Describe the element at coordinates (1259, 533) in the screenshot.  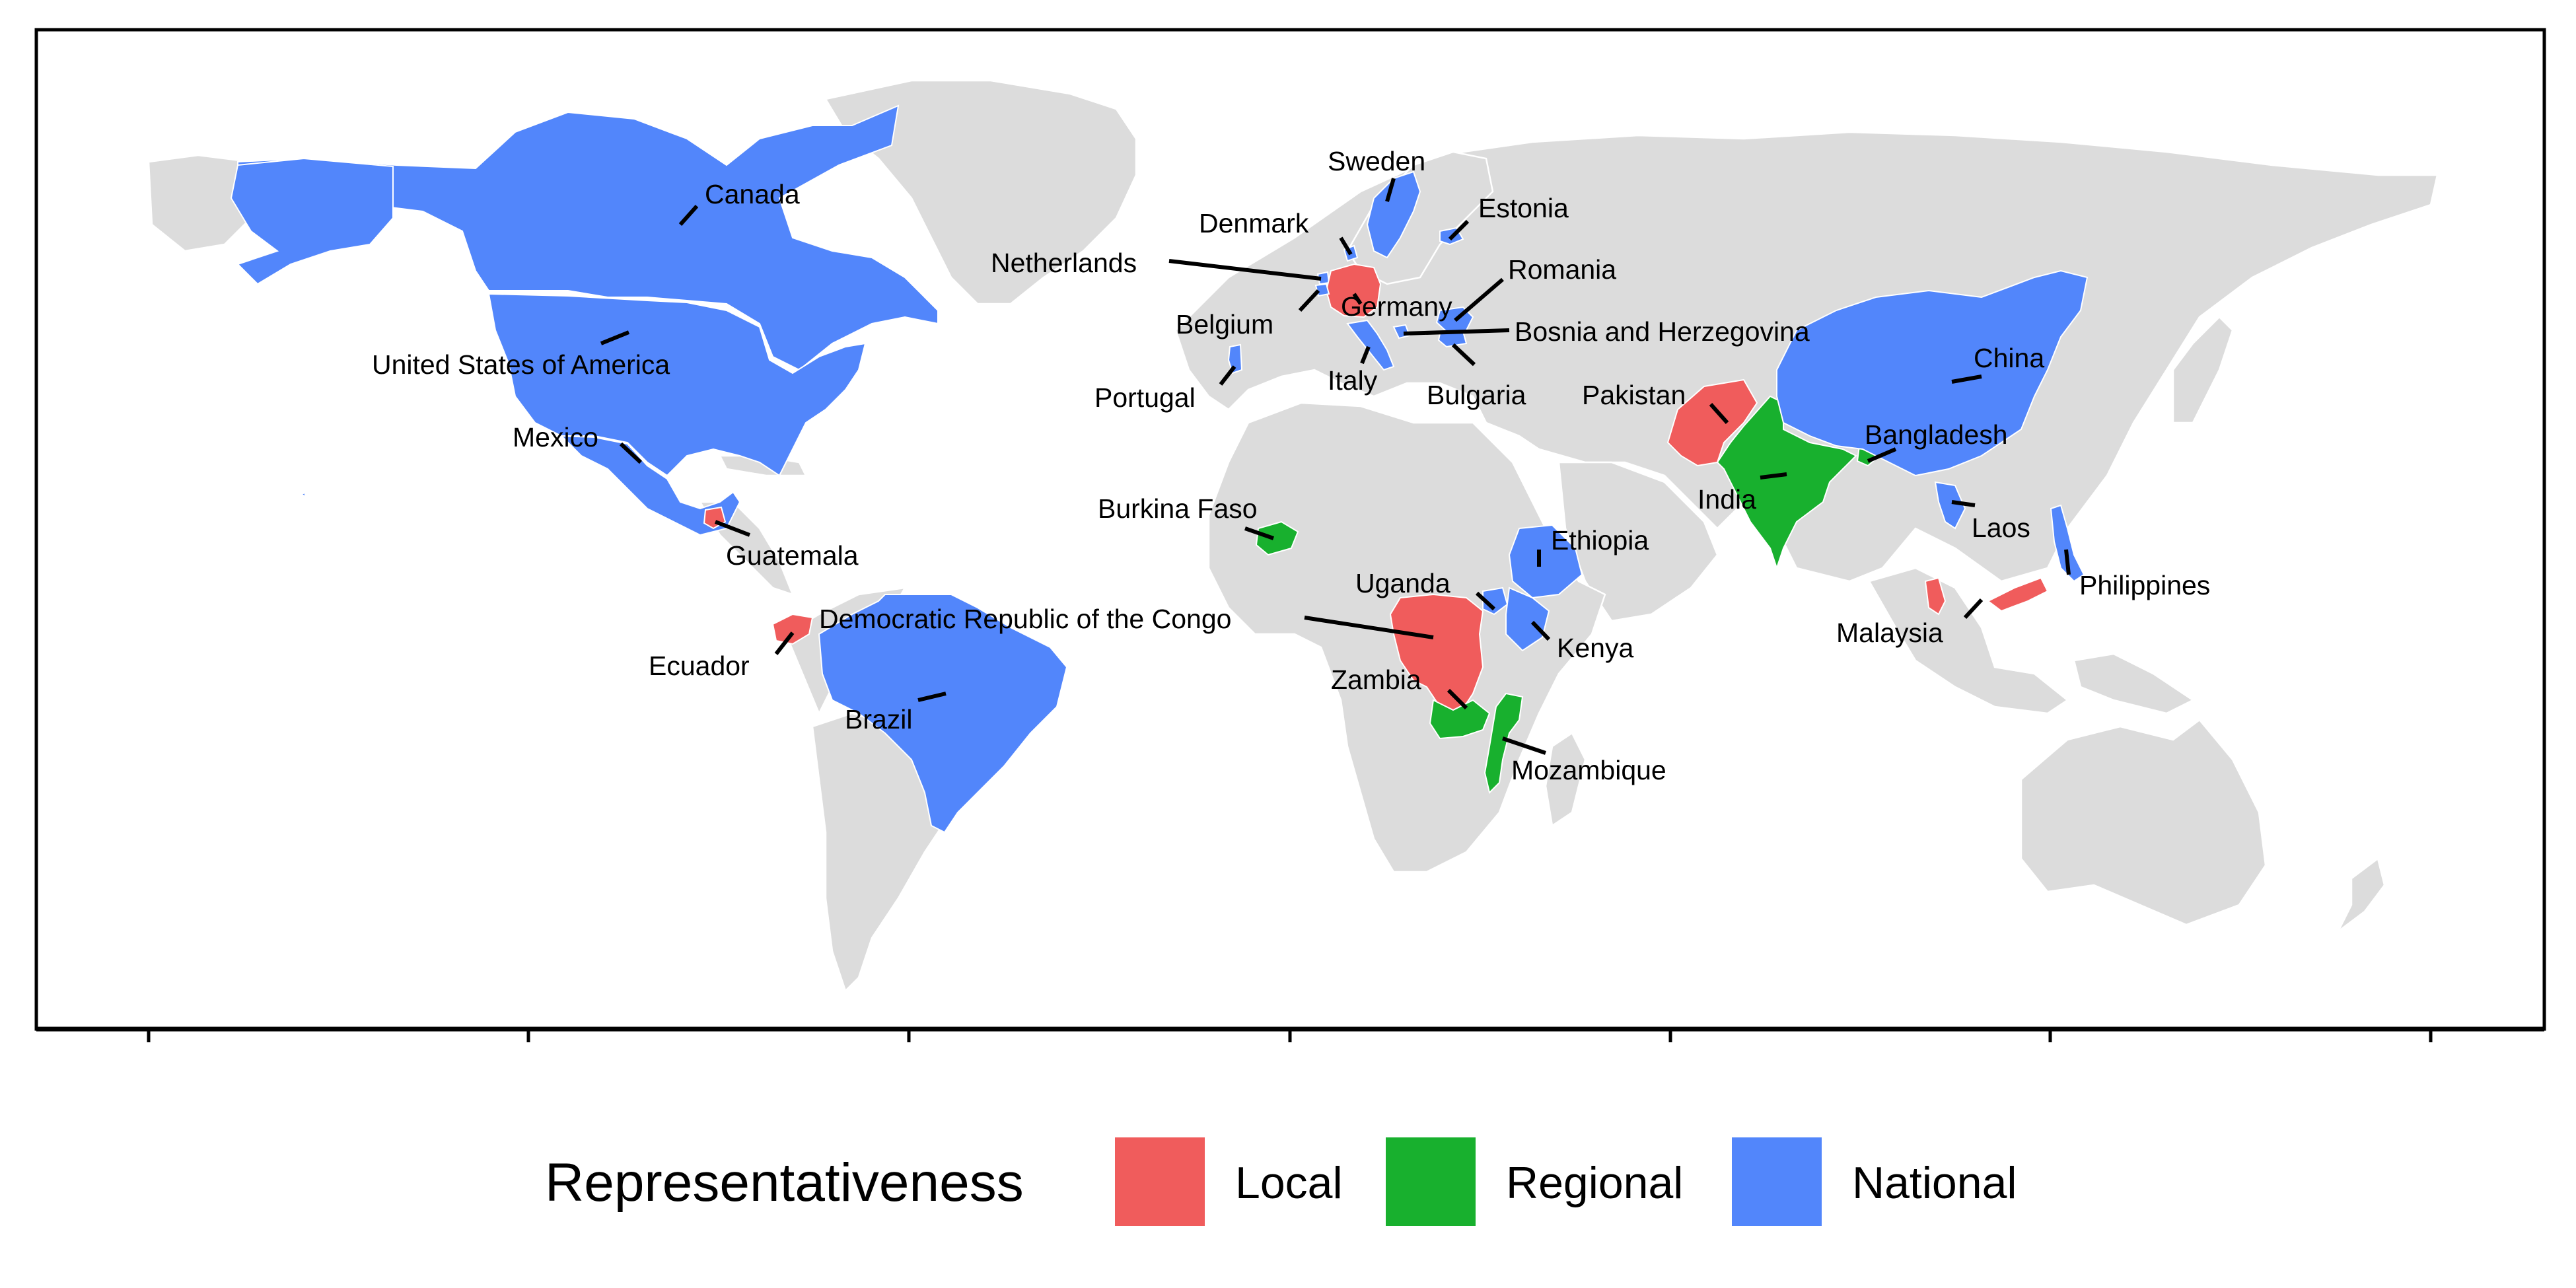
I see `leader-burkina` at that location.